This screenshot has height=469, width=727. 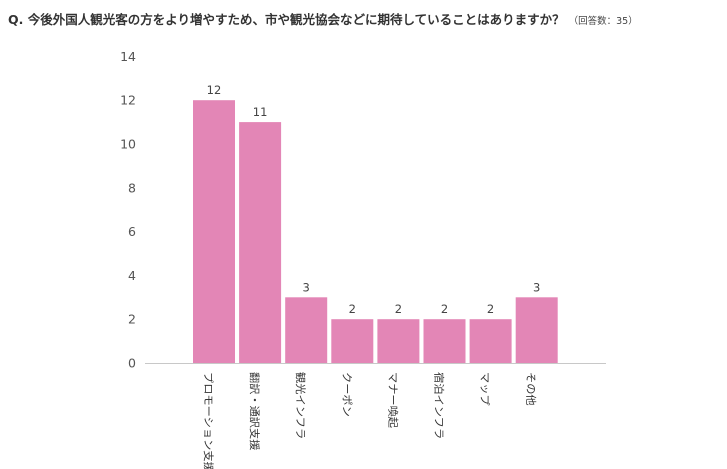 I want to click on respondent-count: （回答数：35）, so click(x=603, y=21).